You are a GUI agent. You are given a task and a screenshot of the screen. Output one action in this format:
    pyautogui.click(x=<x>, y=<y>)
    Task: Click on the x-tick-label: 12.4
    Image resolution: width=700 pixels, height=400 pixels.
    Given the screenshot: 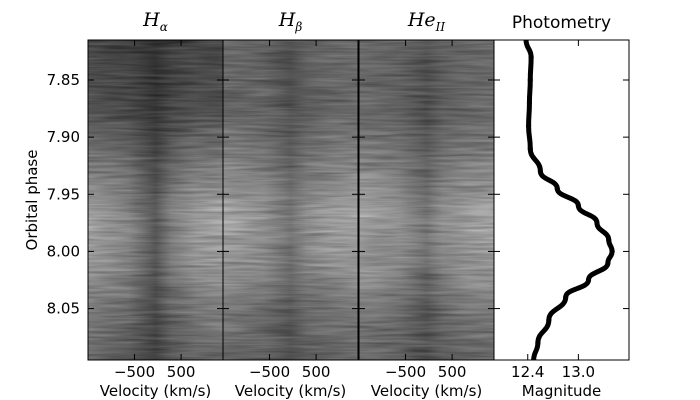 What is the action you would take?
    pyautogui.click(x=527, y=372)
    